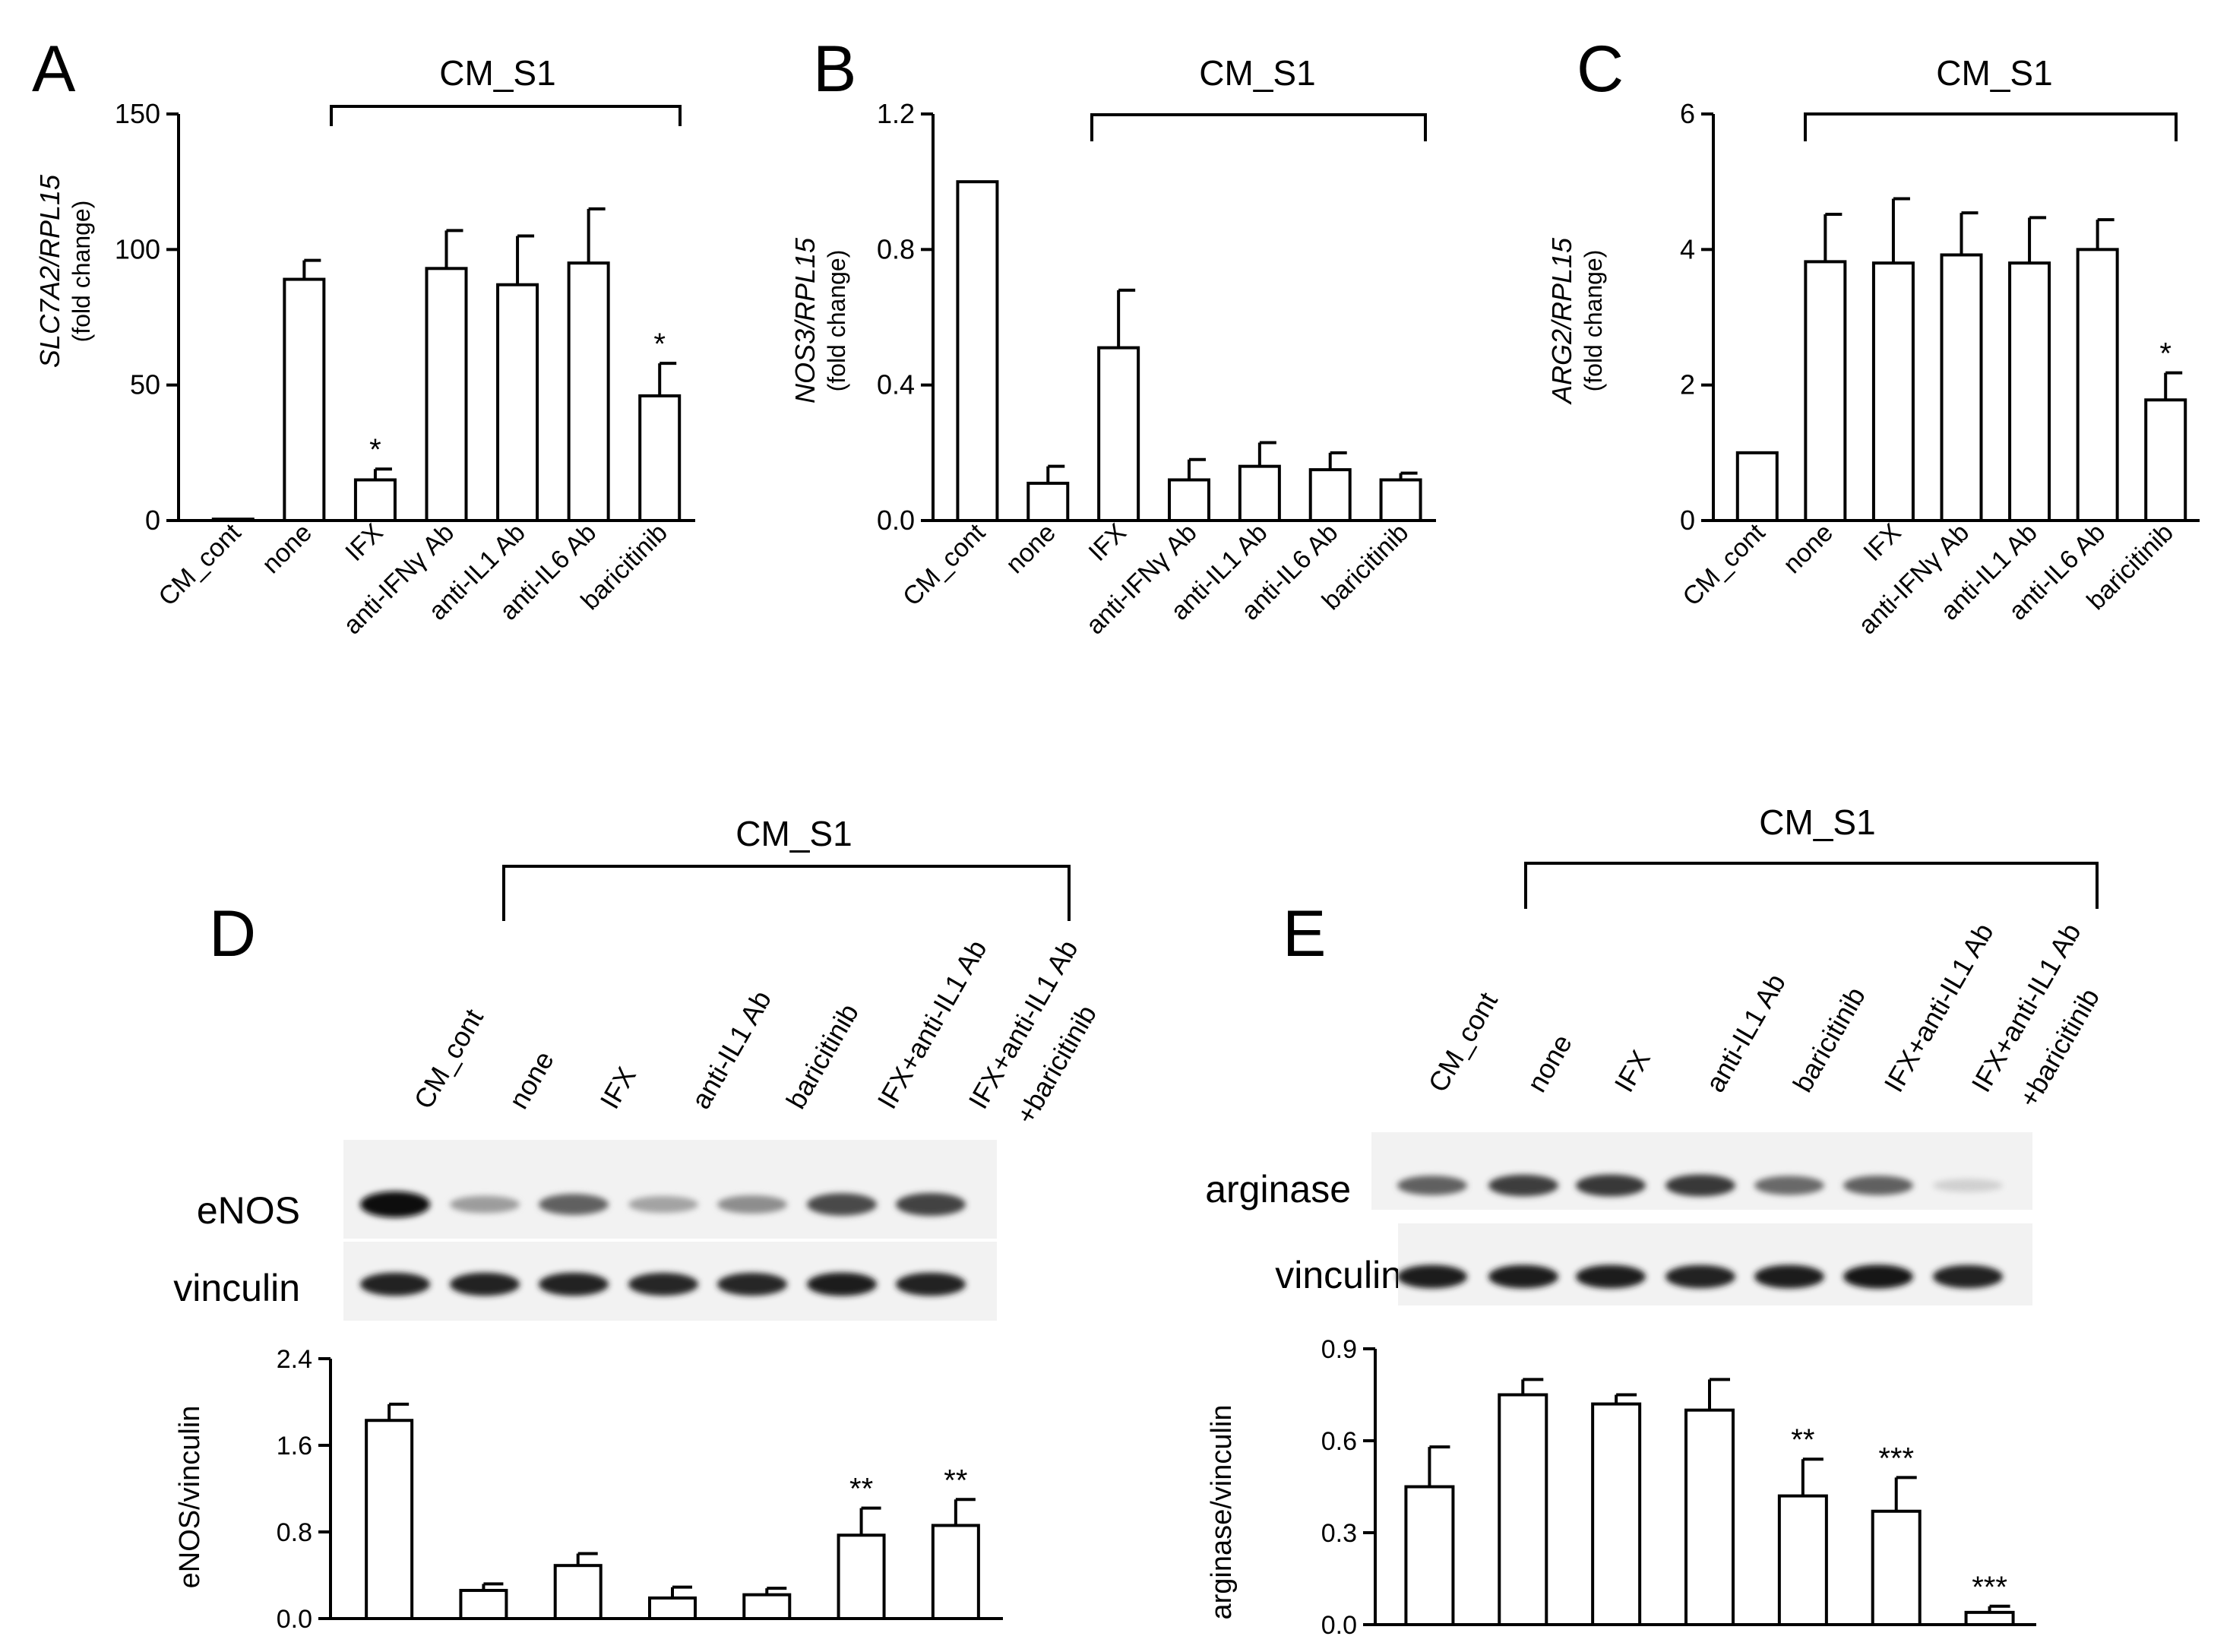  I want to click on lane-label-d: CM_cont, so click(448, 1059).